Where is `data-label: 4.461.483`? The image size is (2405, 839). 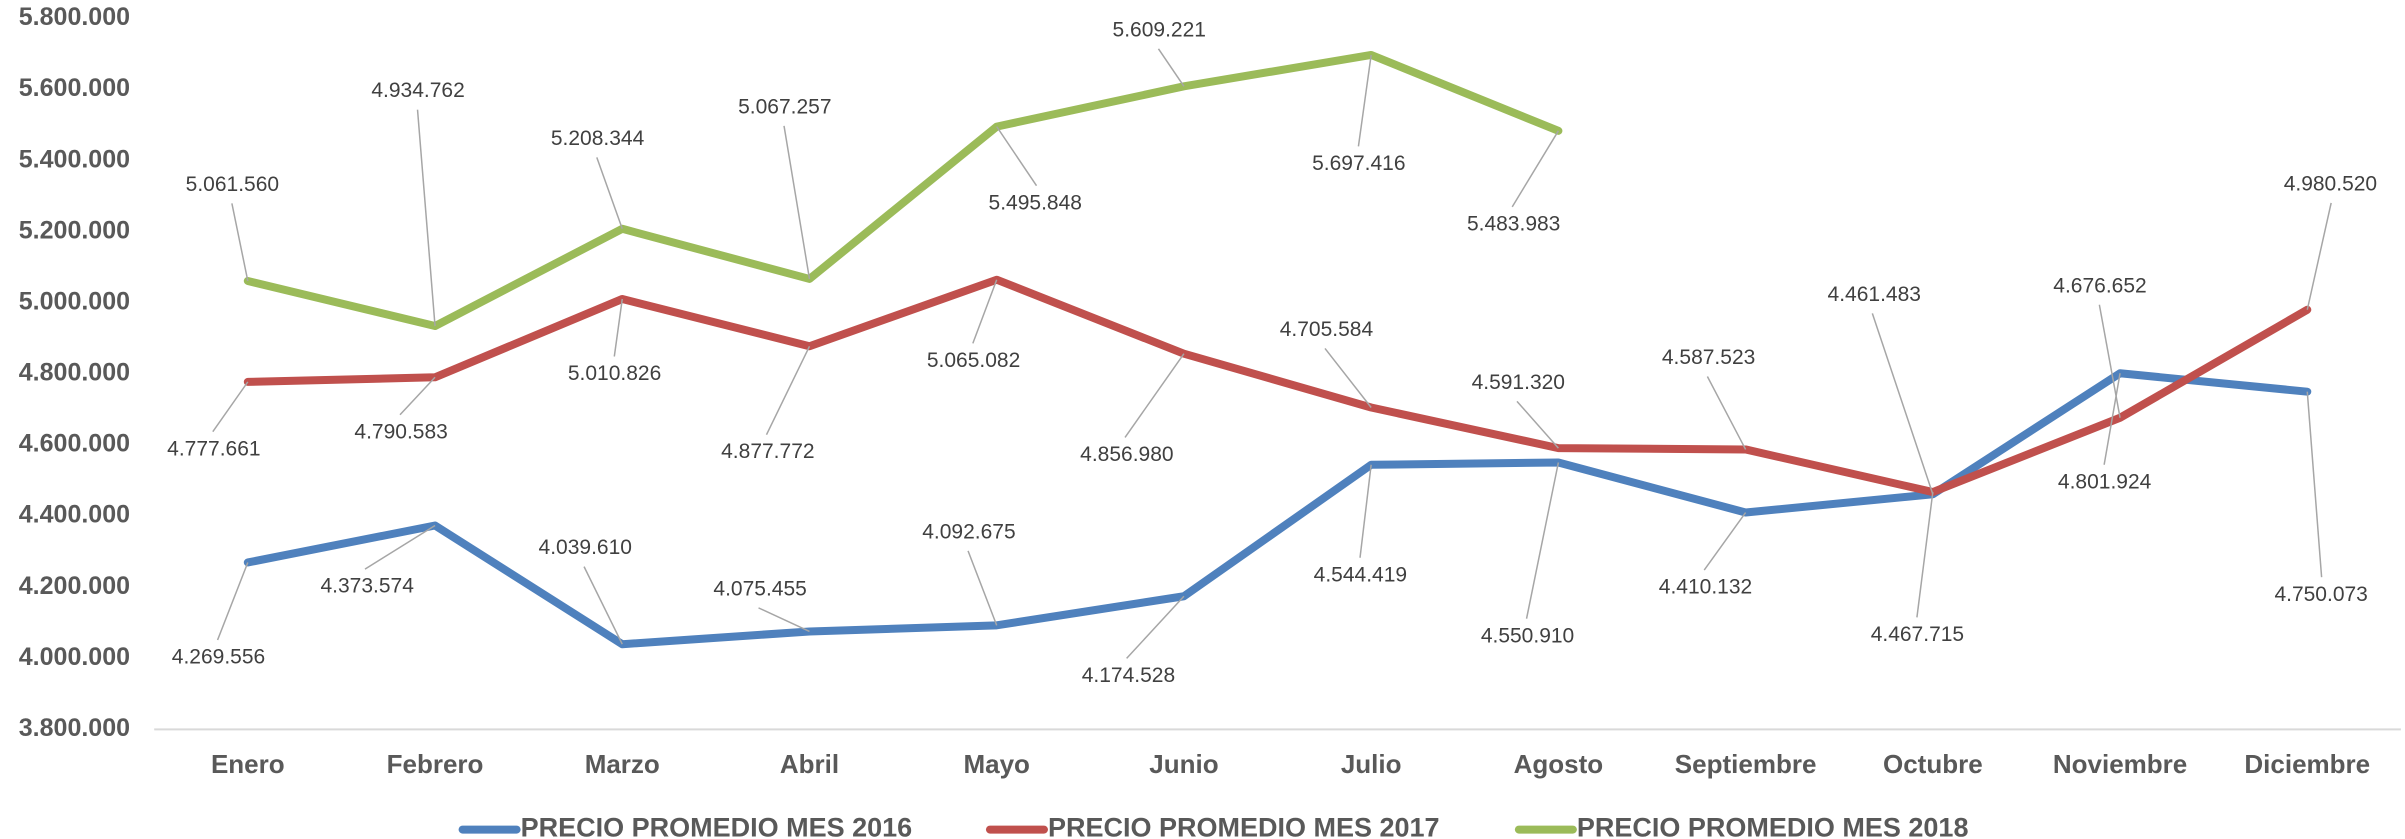
data-label: 4.461.483 is located at coordinates (1874, 294).